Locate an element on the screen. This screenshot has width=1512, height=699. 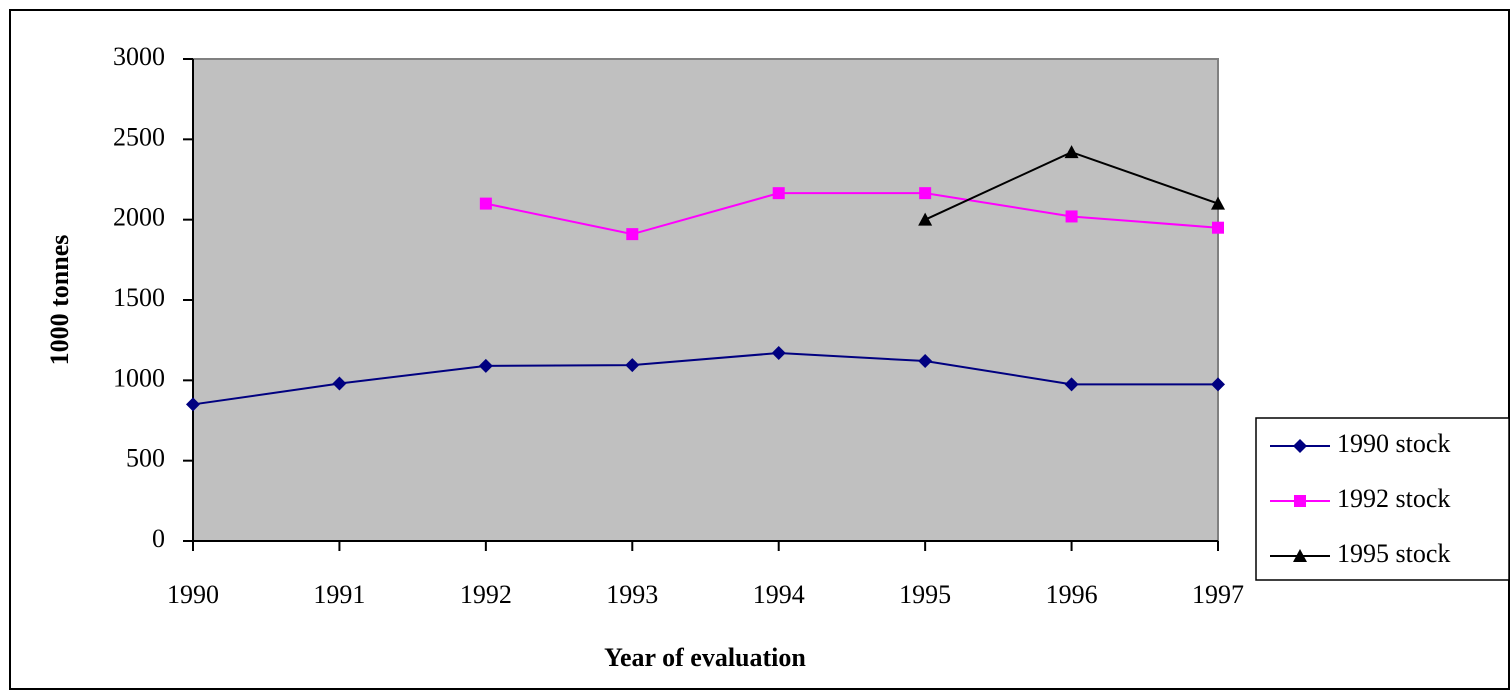
y-tick-label: 1500 is located at coordinates (139, 297).